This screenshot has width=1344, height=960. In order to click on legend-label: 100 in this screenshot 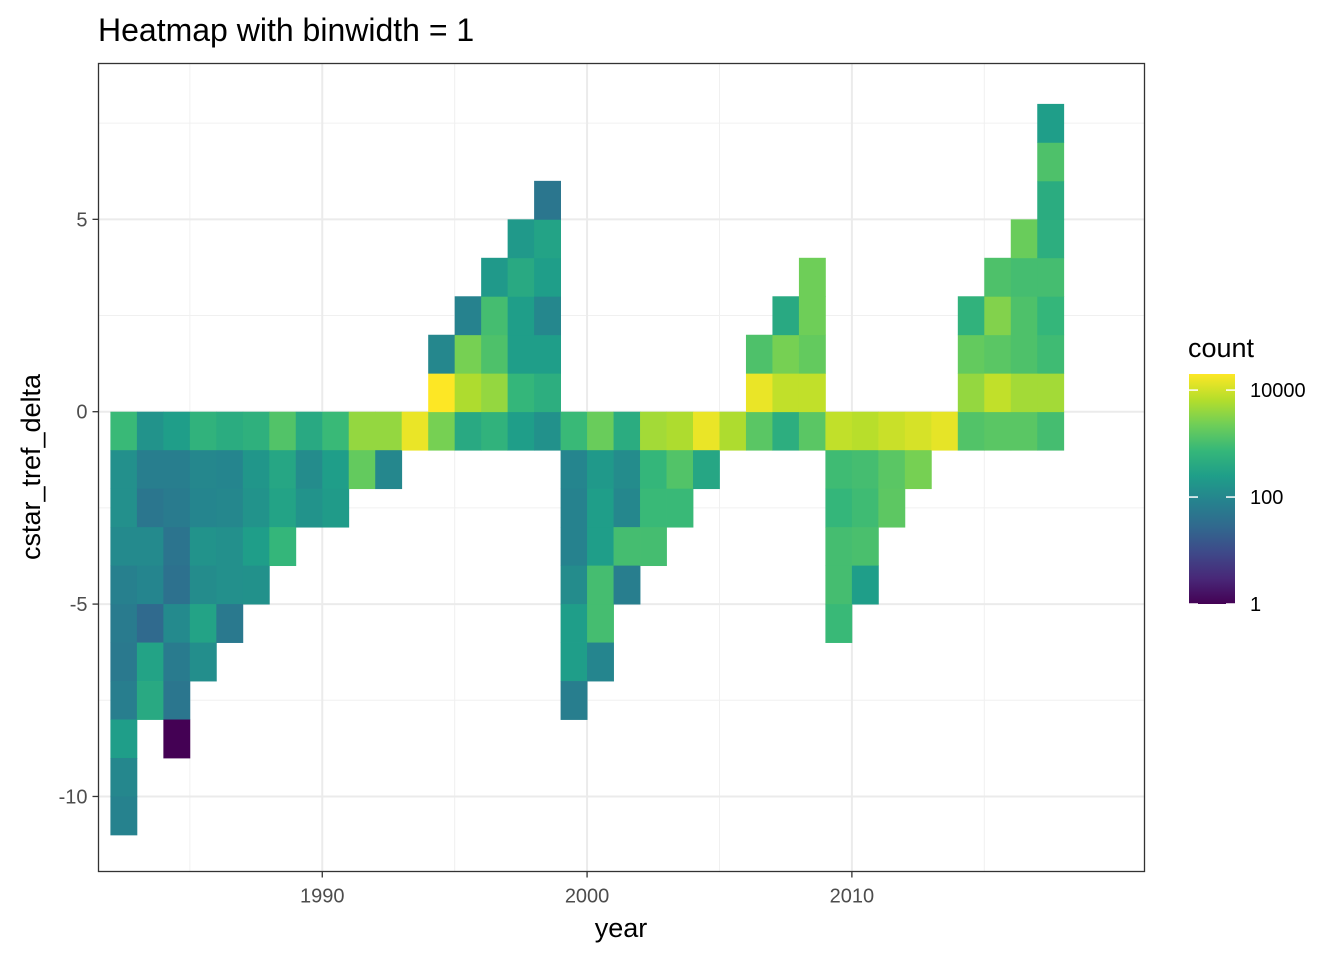, I will do `click(1266, 498)`.